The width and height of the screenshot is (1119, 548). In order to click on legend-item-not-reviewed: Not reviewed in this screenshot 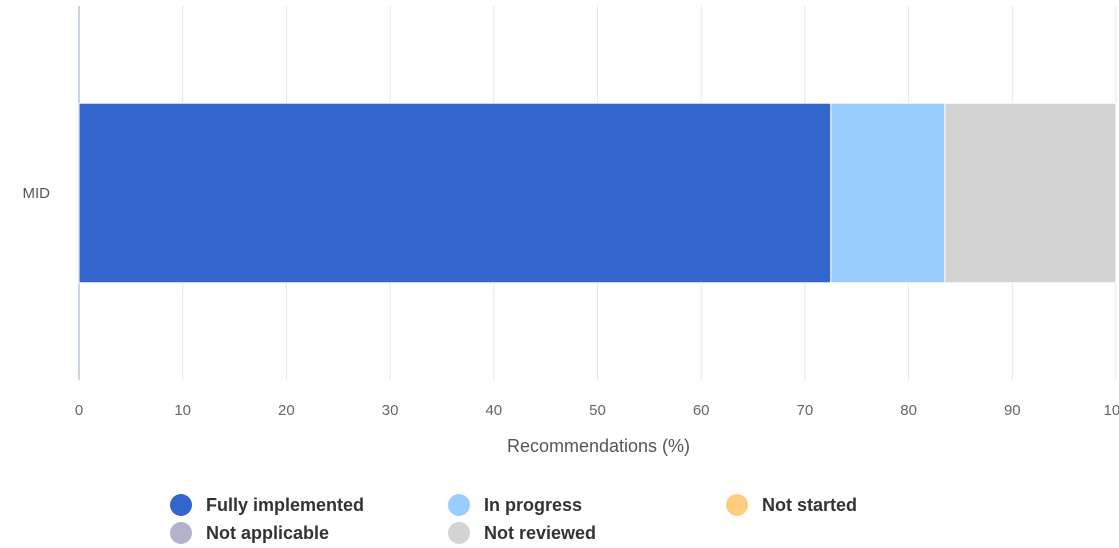, I will do `click(522, 533)`.